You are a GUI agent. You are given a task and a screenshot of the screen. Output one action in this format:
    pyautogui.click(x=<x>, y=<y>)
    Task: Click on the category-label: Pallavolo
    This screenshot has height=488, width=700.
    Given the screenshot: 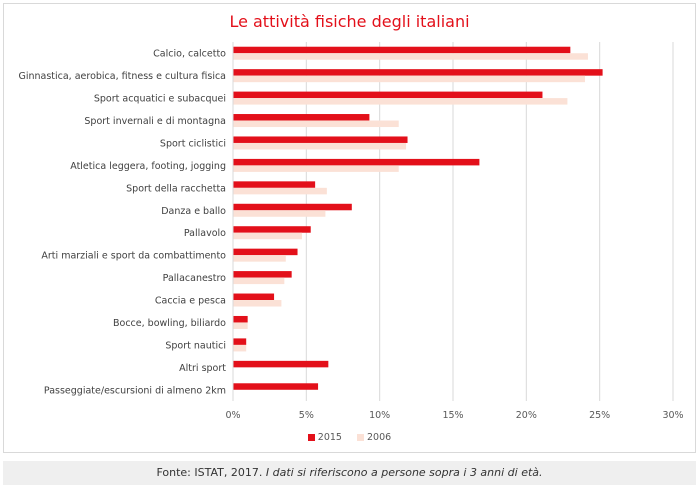 What is the action you would take?
    pyautogui.click(x=205, y=233)
    